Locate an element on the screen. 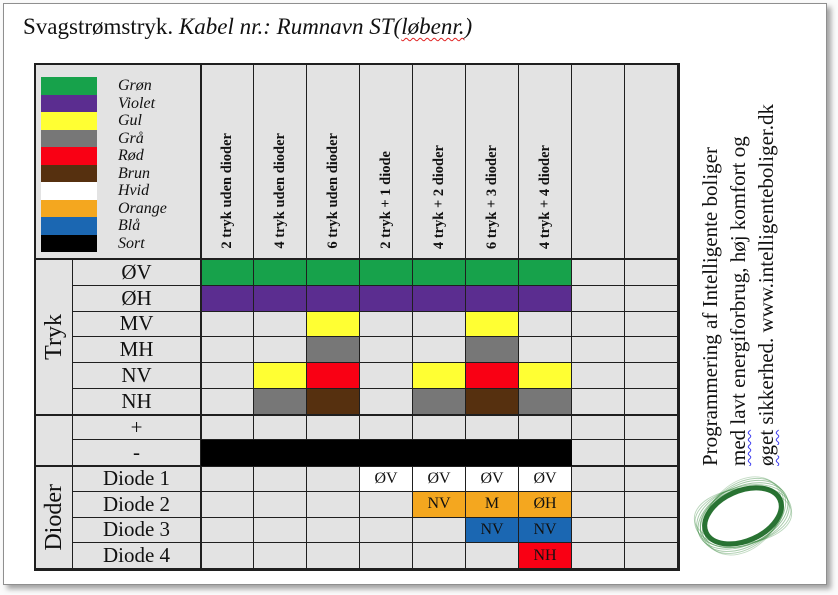 The image size is (838, 595). matrix-cell: ØV is located at coordinates (439, 479).